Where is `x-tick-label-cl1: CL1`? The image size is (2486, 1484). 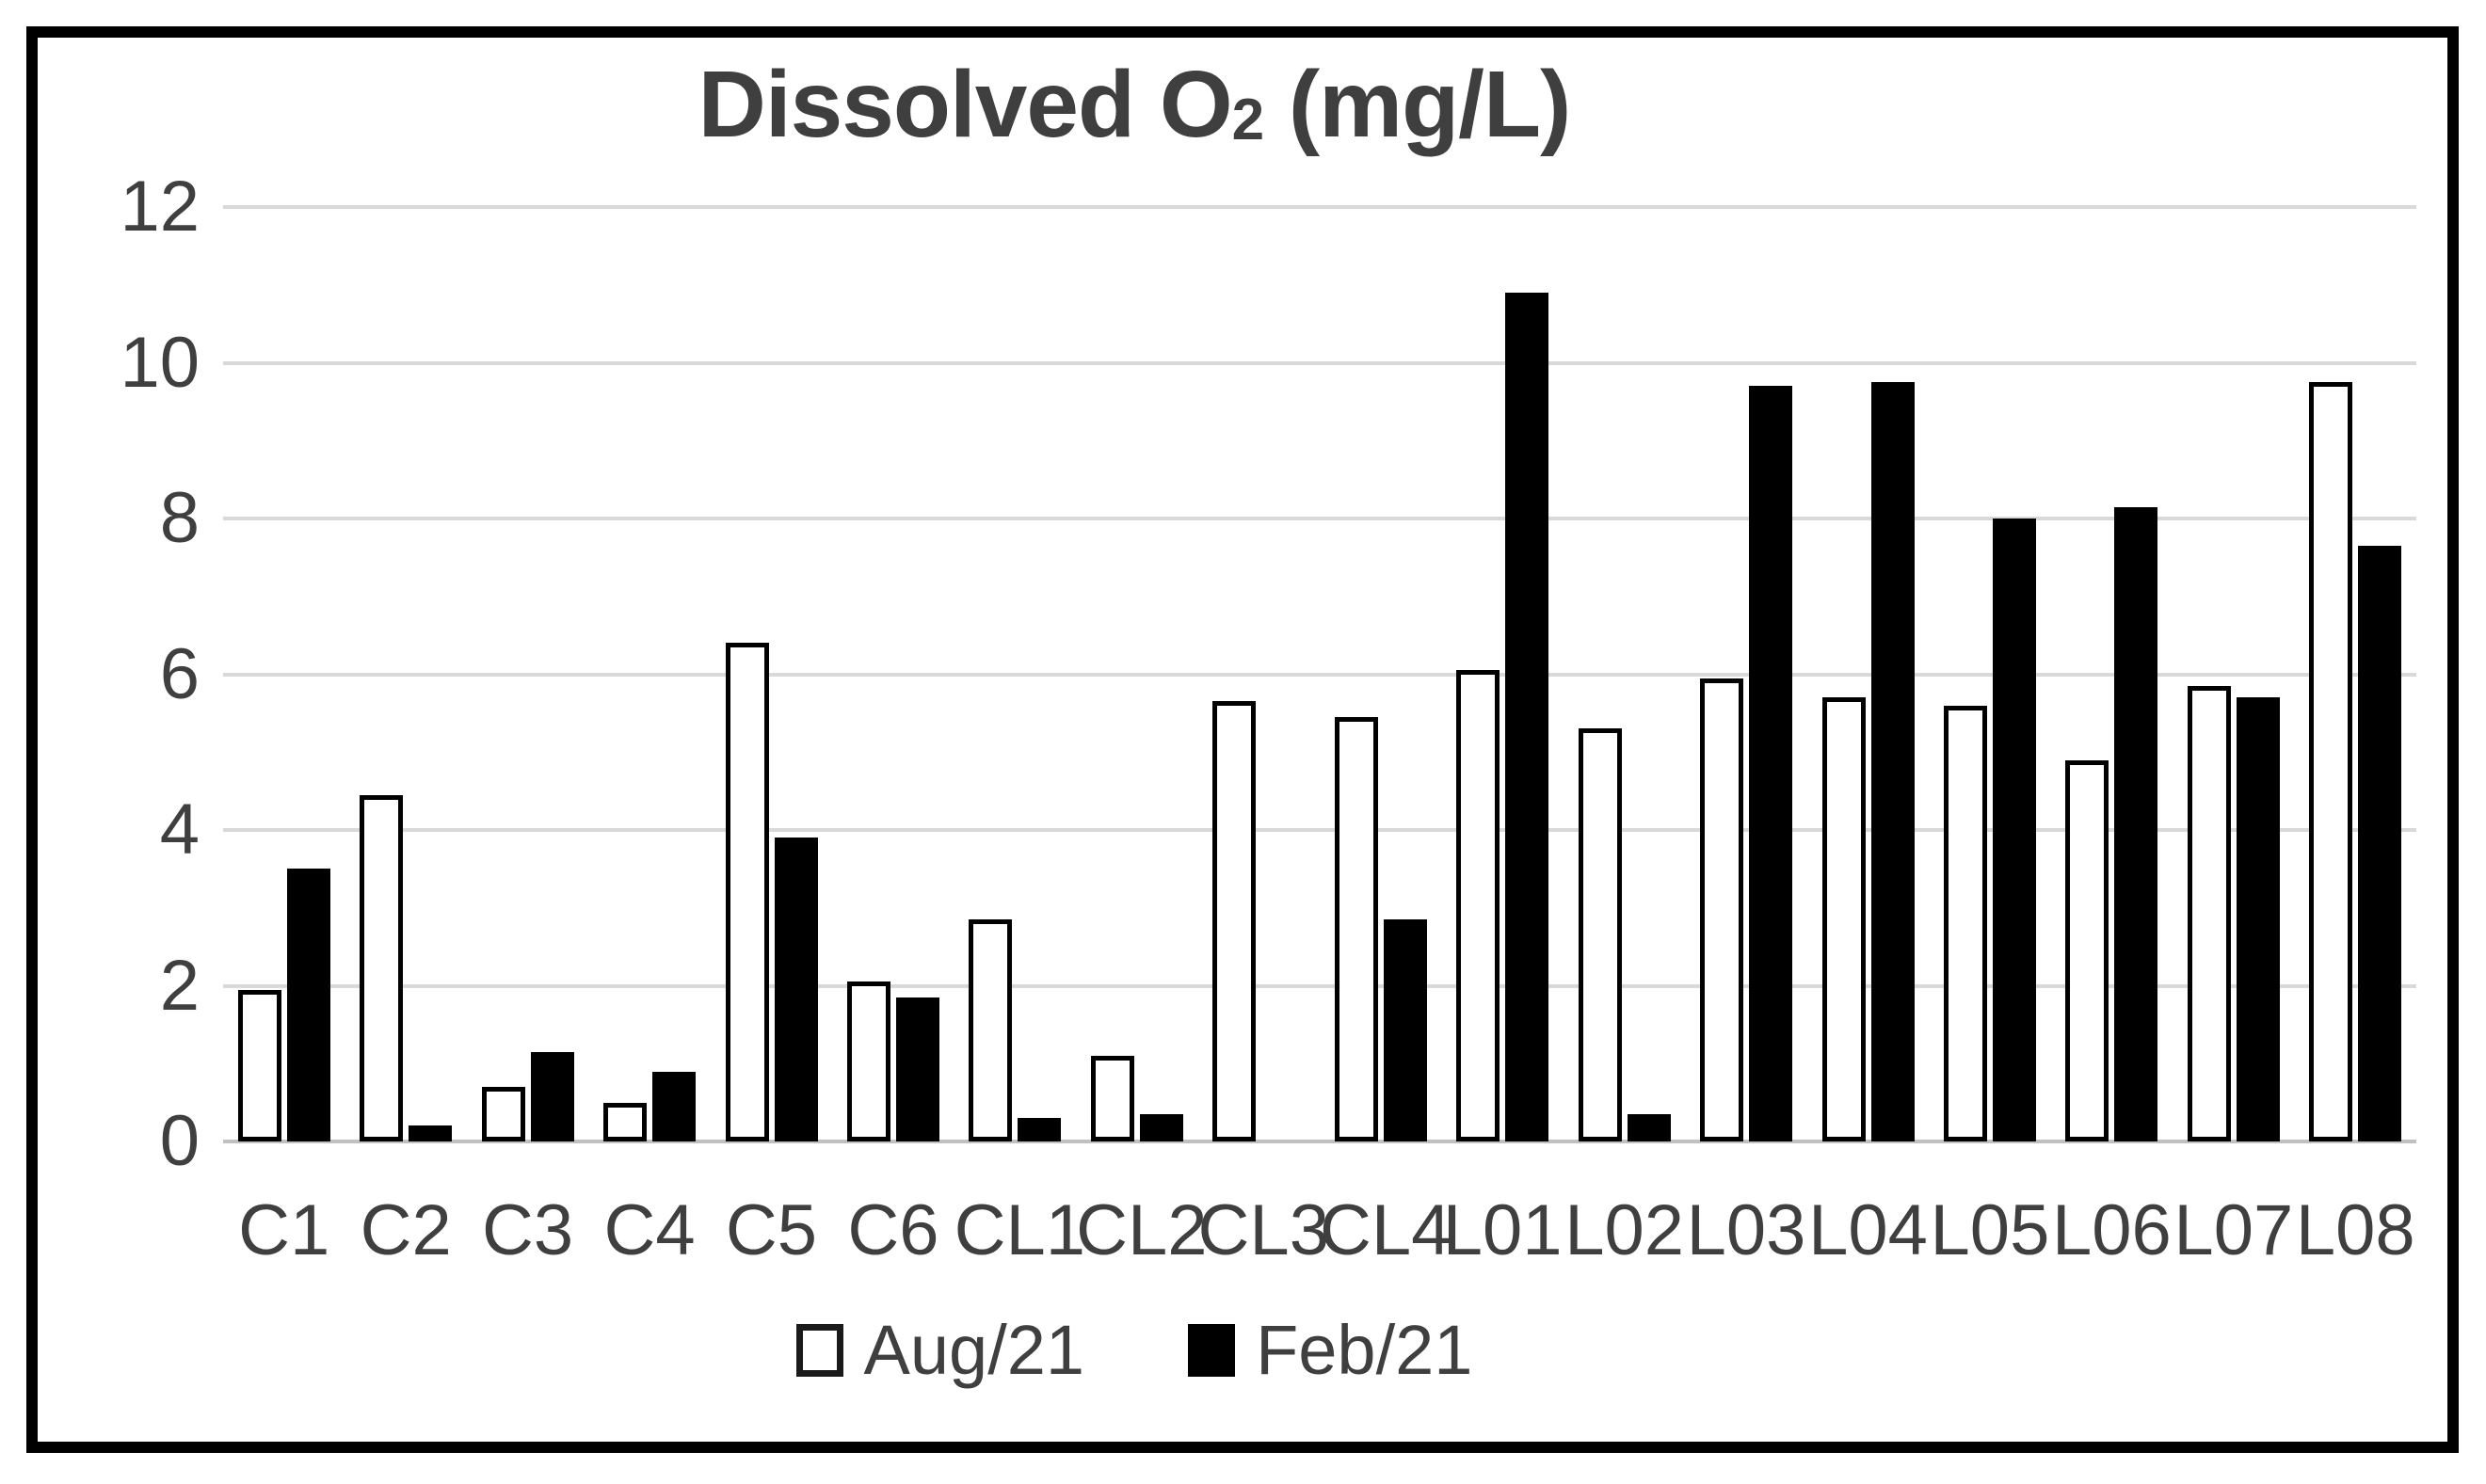 x-tick-label-cl1: CL1 is located at coordinates (1020, 1230).